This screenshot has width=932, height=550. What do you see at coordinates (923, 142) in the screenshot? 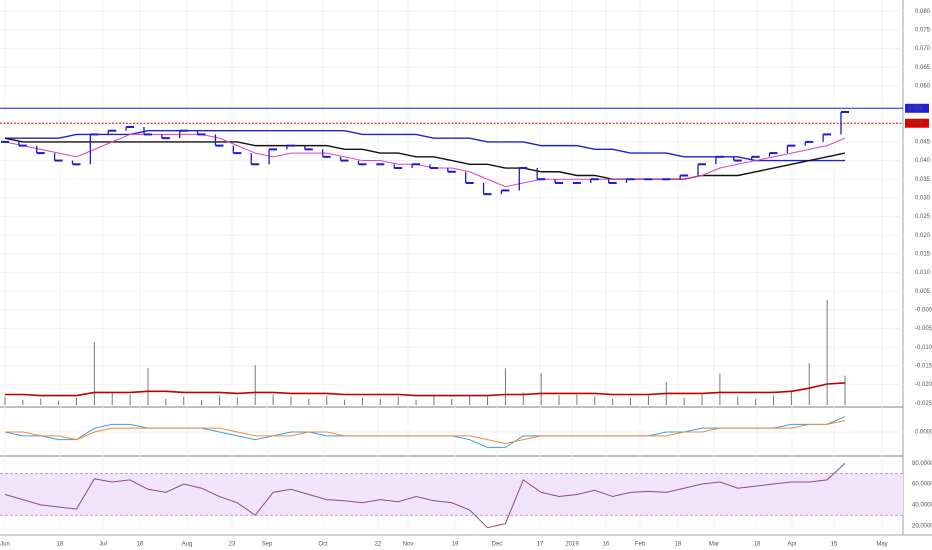
I see `y-tick-label: 0.045` at bounding box center [923, 142].